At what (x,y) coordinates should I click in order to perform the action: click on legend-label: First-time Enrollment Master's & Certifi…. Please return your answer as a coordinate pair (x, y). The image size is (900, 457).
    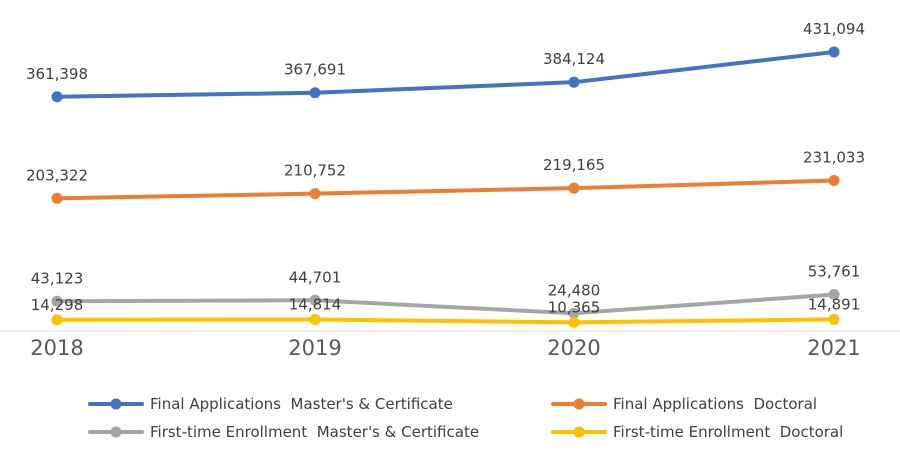
    Looking at the image, I should click on (314, 432).